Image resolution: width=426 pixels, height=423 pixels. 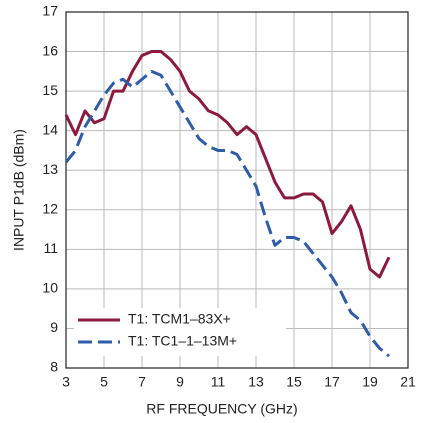 I want to click on y-tick-label: 8, so click(x=54, y=367).